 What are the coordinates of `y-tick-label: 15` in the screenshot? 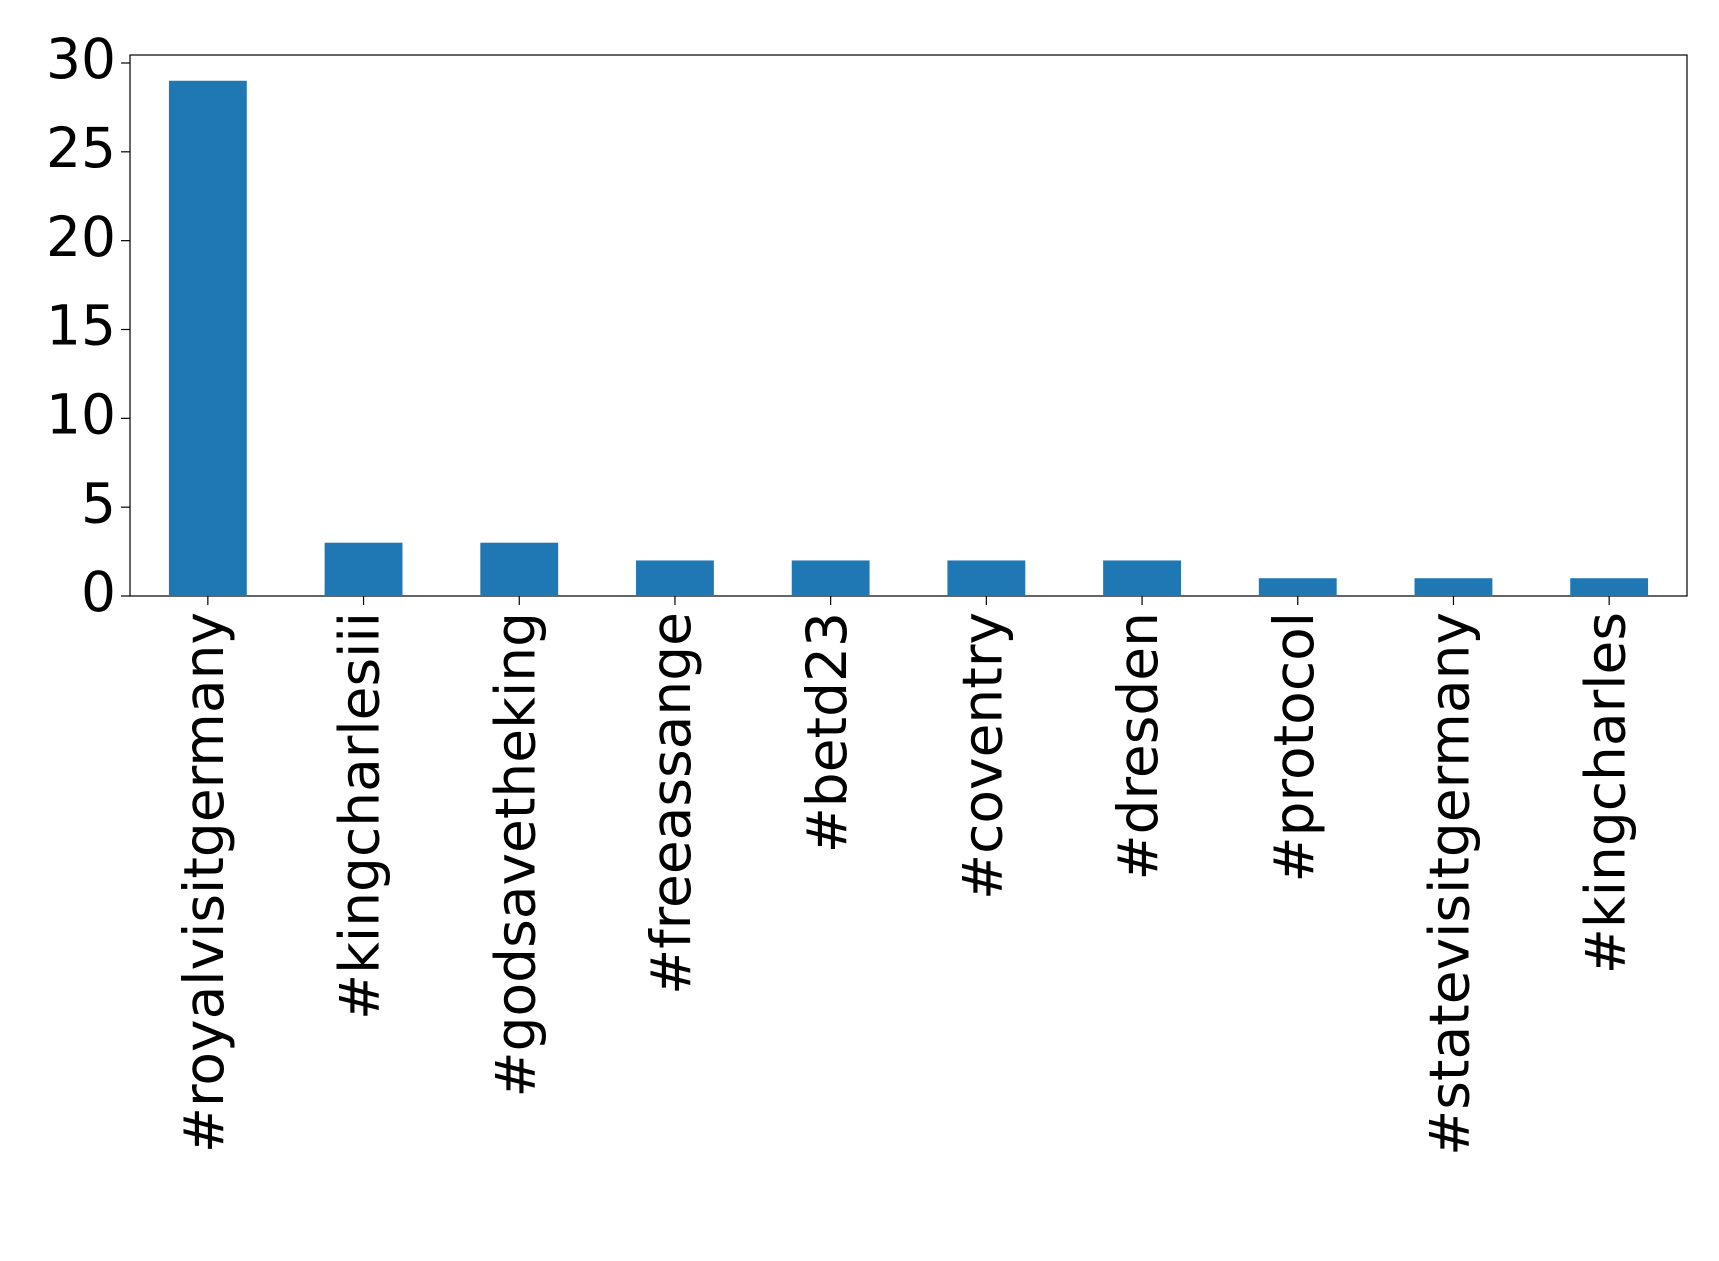 It's located at (81, 326).